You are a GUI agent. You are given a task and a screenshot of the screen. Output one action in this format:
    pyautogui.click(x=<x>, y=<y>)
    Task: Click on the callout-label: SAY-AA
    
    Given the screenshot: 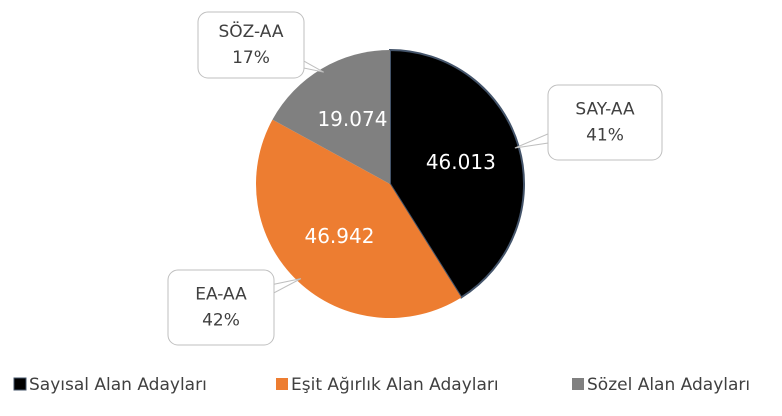 What is the action you would take?
    pyautogui.click(x=605, y=110)
    